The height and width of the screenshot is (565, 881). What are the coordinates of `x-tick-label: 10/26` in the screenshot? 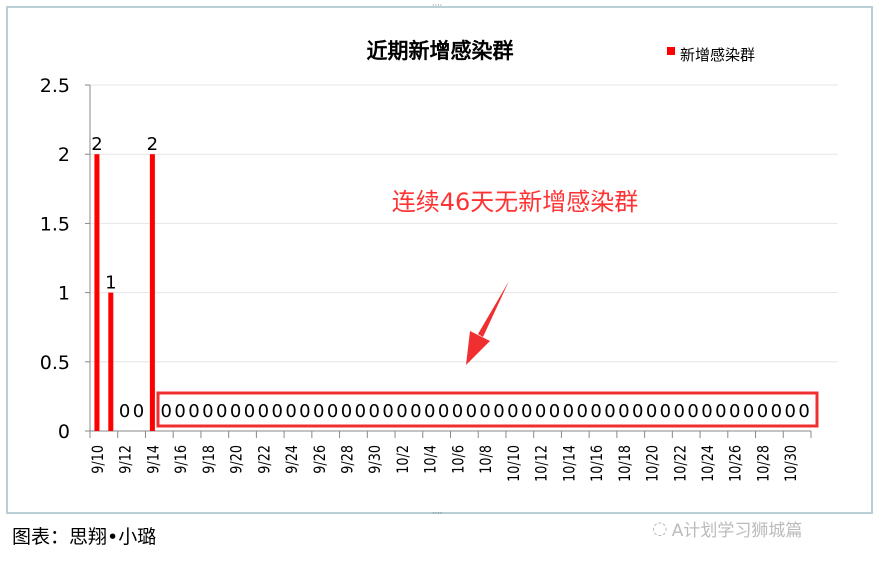 It's located at (736, 463).